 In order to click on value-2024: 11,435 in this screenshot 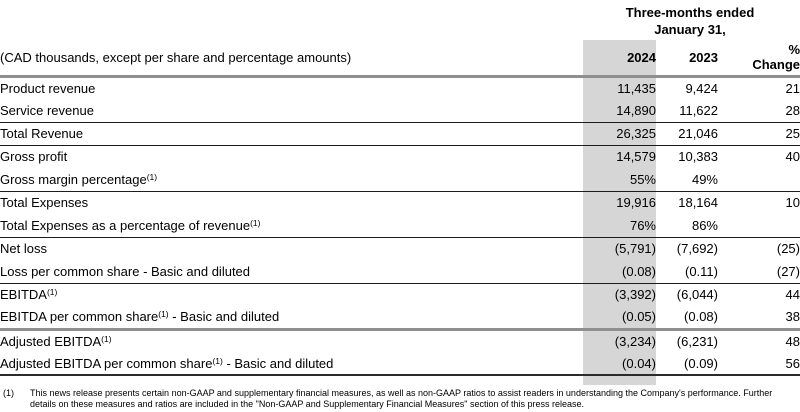, I will do `click(636, 88)`.